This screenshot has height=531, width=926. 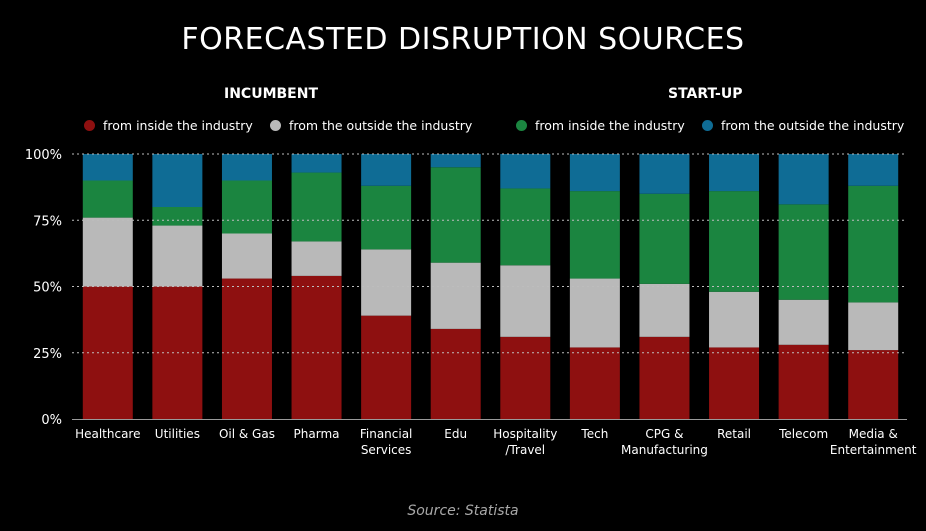 I want to click on x-tick-label: Financial Services, so click(x=386, y=442).